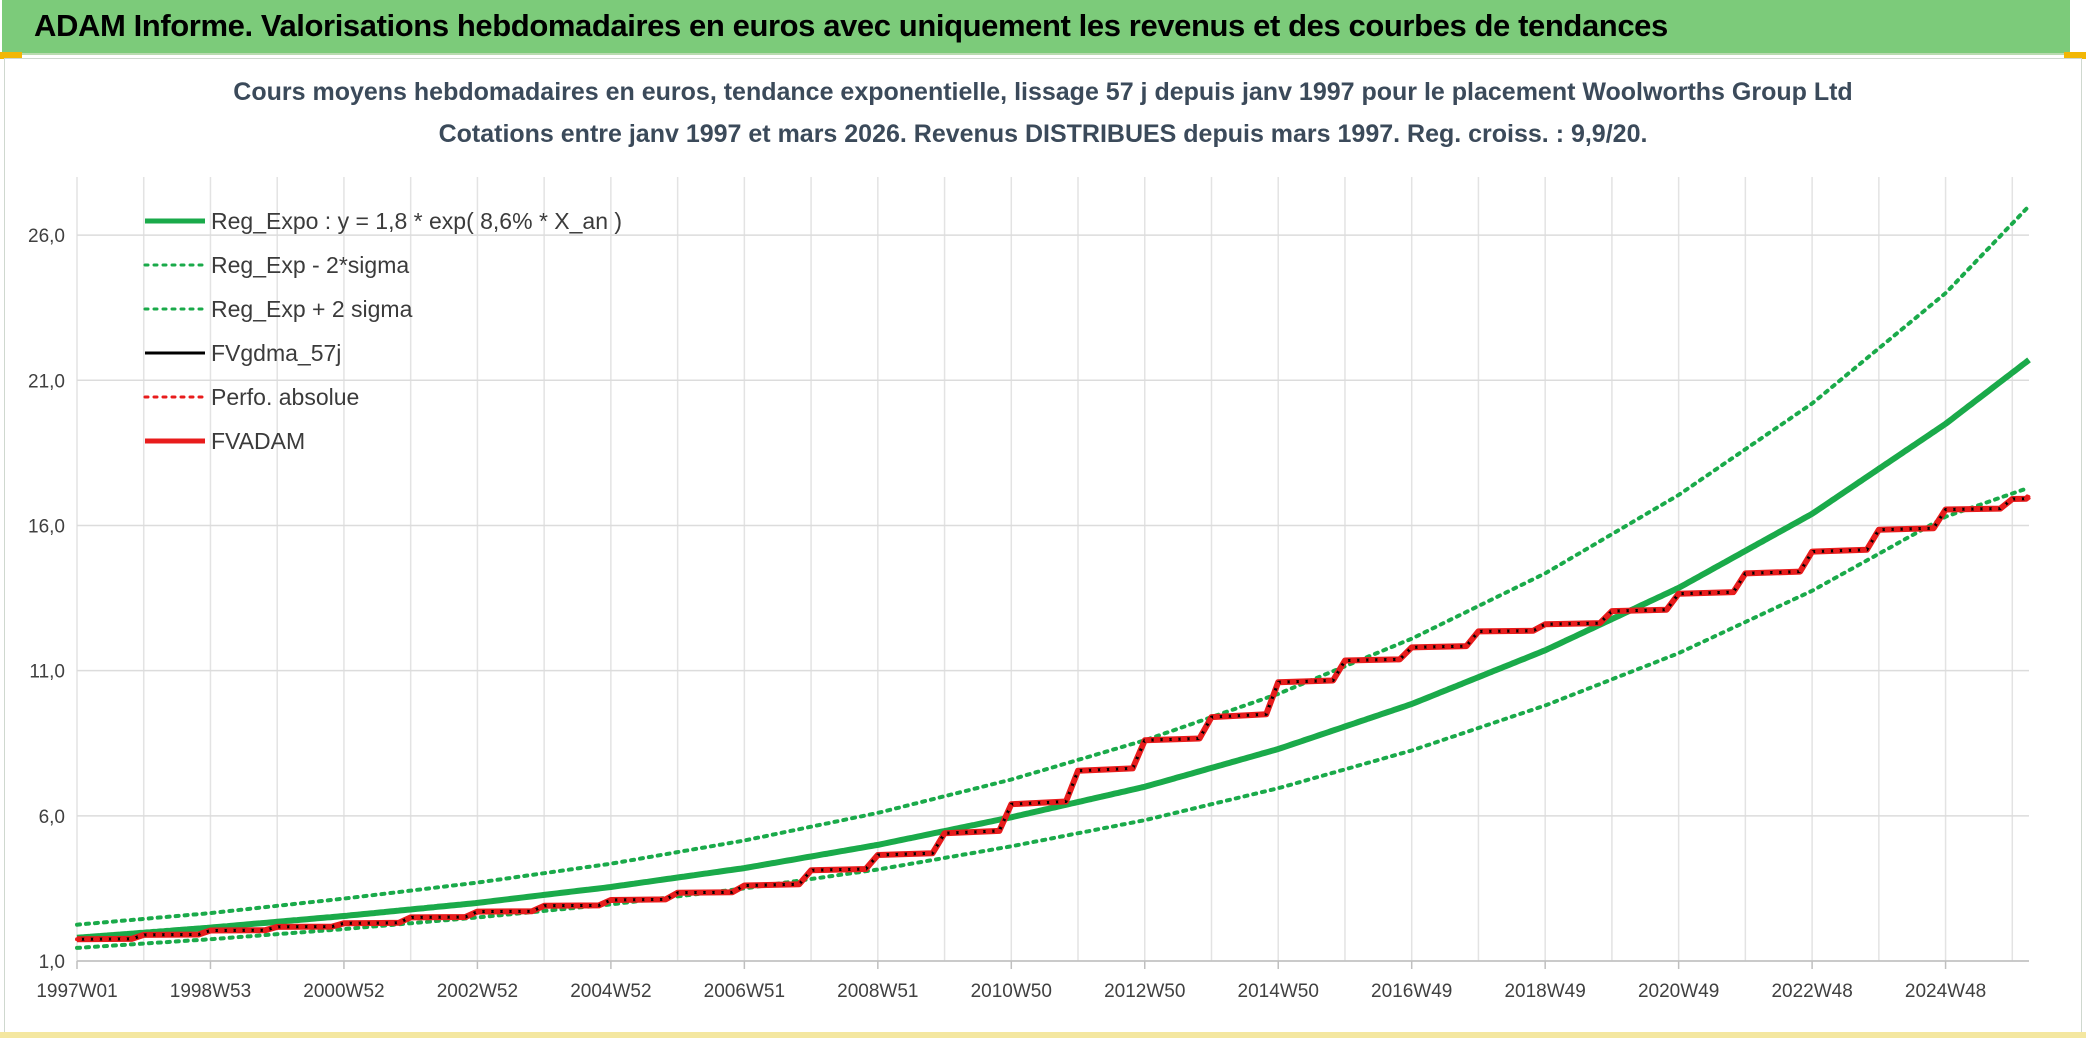 The width and height of the screenshot is (2086, 1038). Describe the element at coordinates (47, 672) in the screenshot. I see `y-tick-label: 11,0` at that location.